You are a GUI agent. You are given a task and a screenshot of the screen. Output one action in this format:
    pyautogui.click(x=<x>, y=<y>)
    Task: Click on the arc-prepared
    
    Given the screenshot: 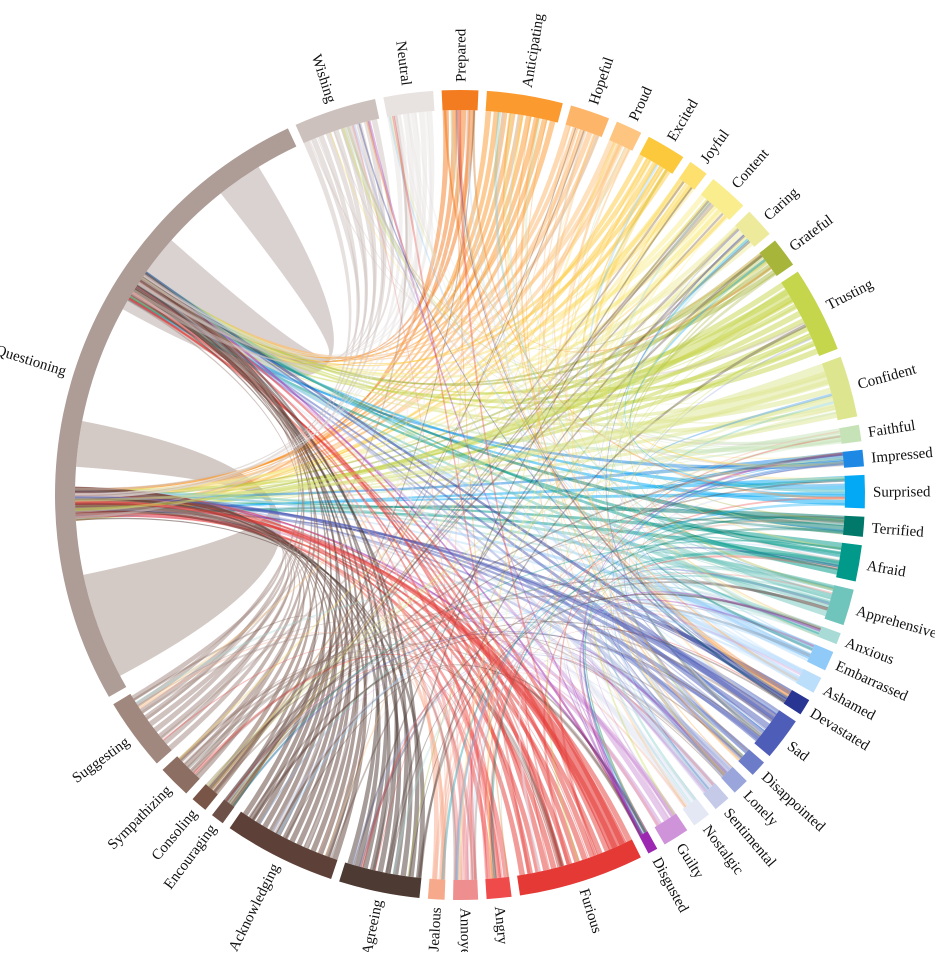 What is the action you would take?
    pyautogui.click(x=460, y=100)
    